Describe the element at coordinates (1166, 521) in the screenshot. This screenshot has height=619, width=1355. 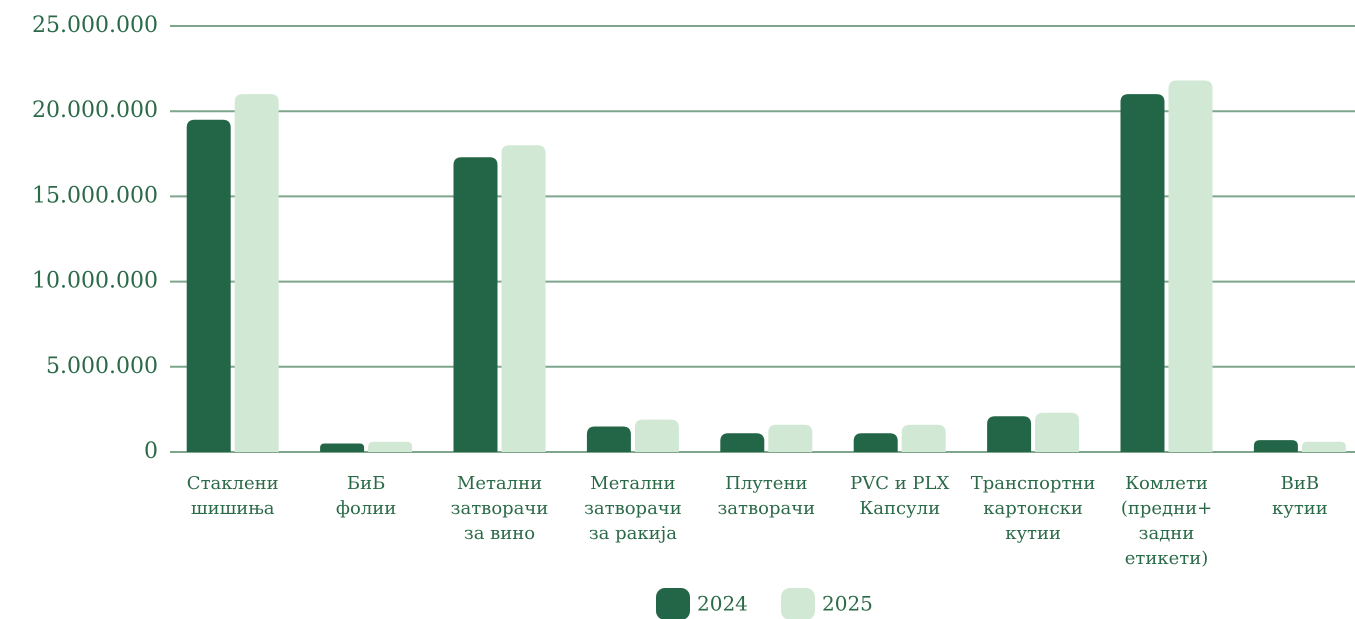
I see `x-tick-label: Комлети (предни+ задни етикети)` at that location.